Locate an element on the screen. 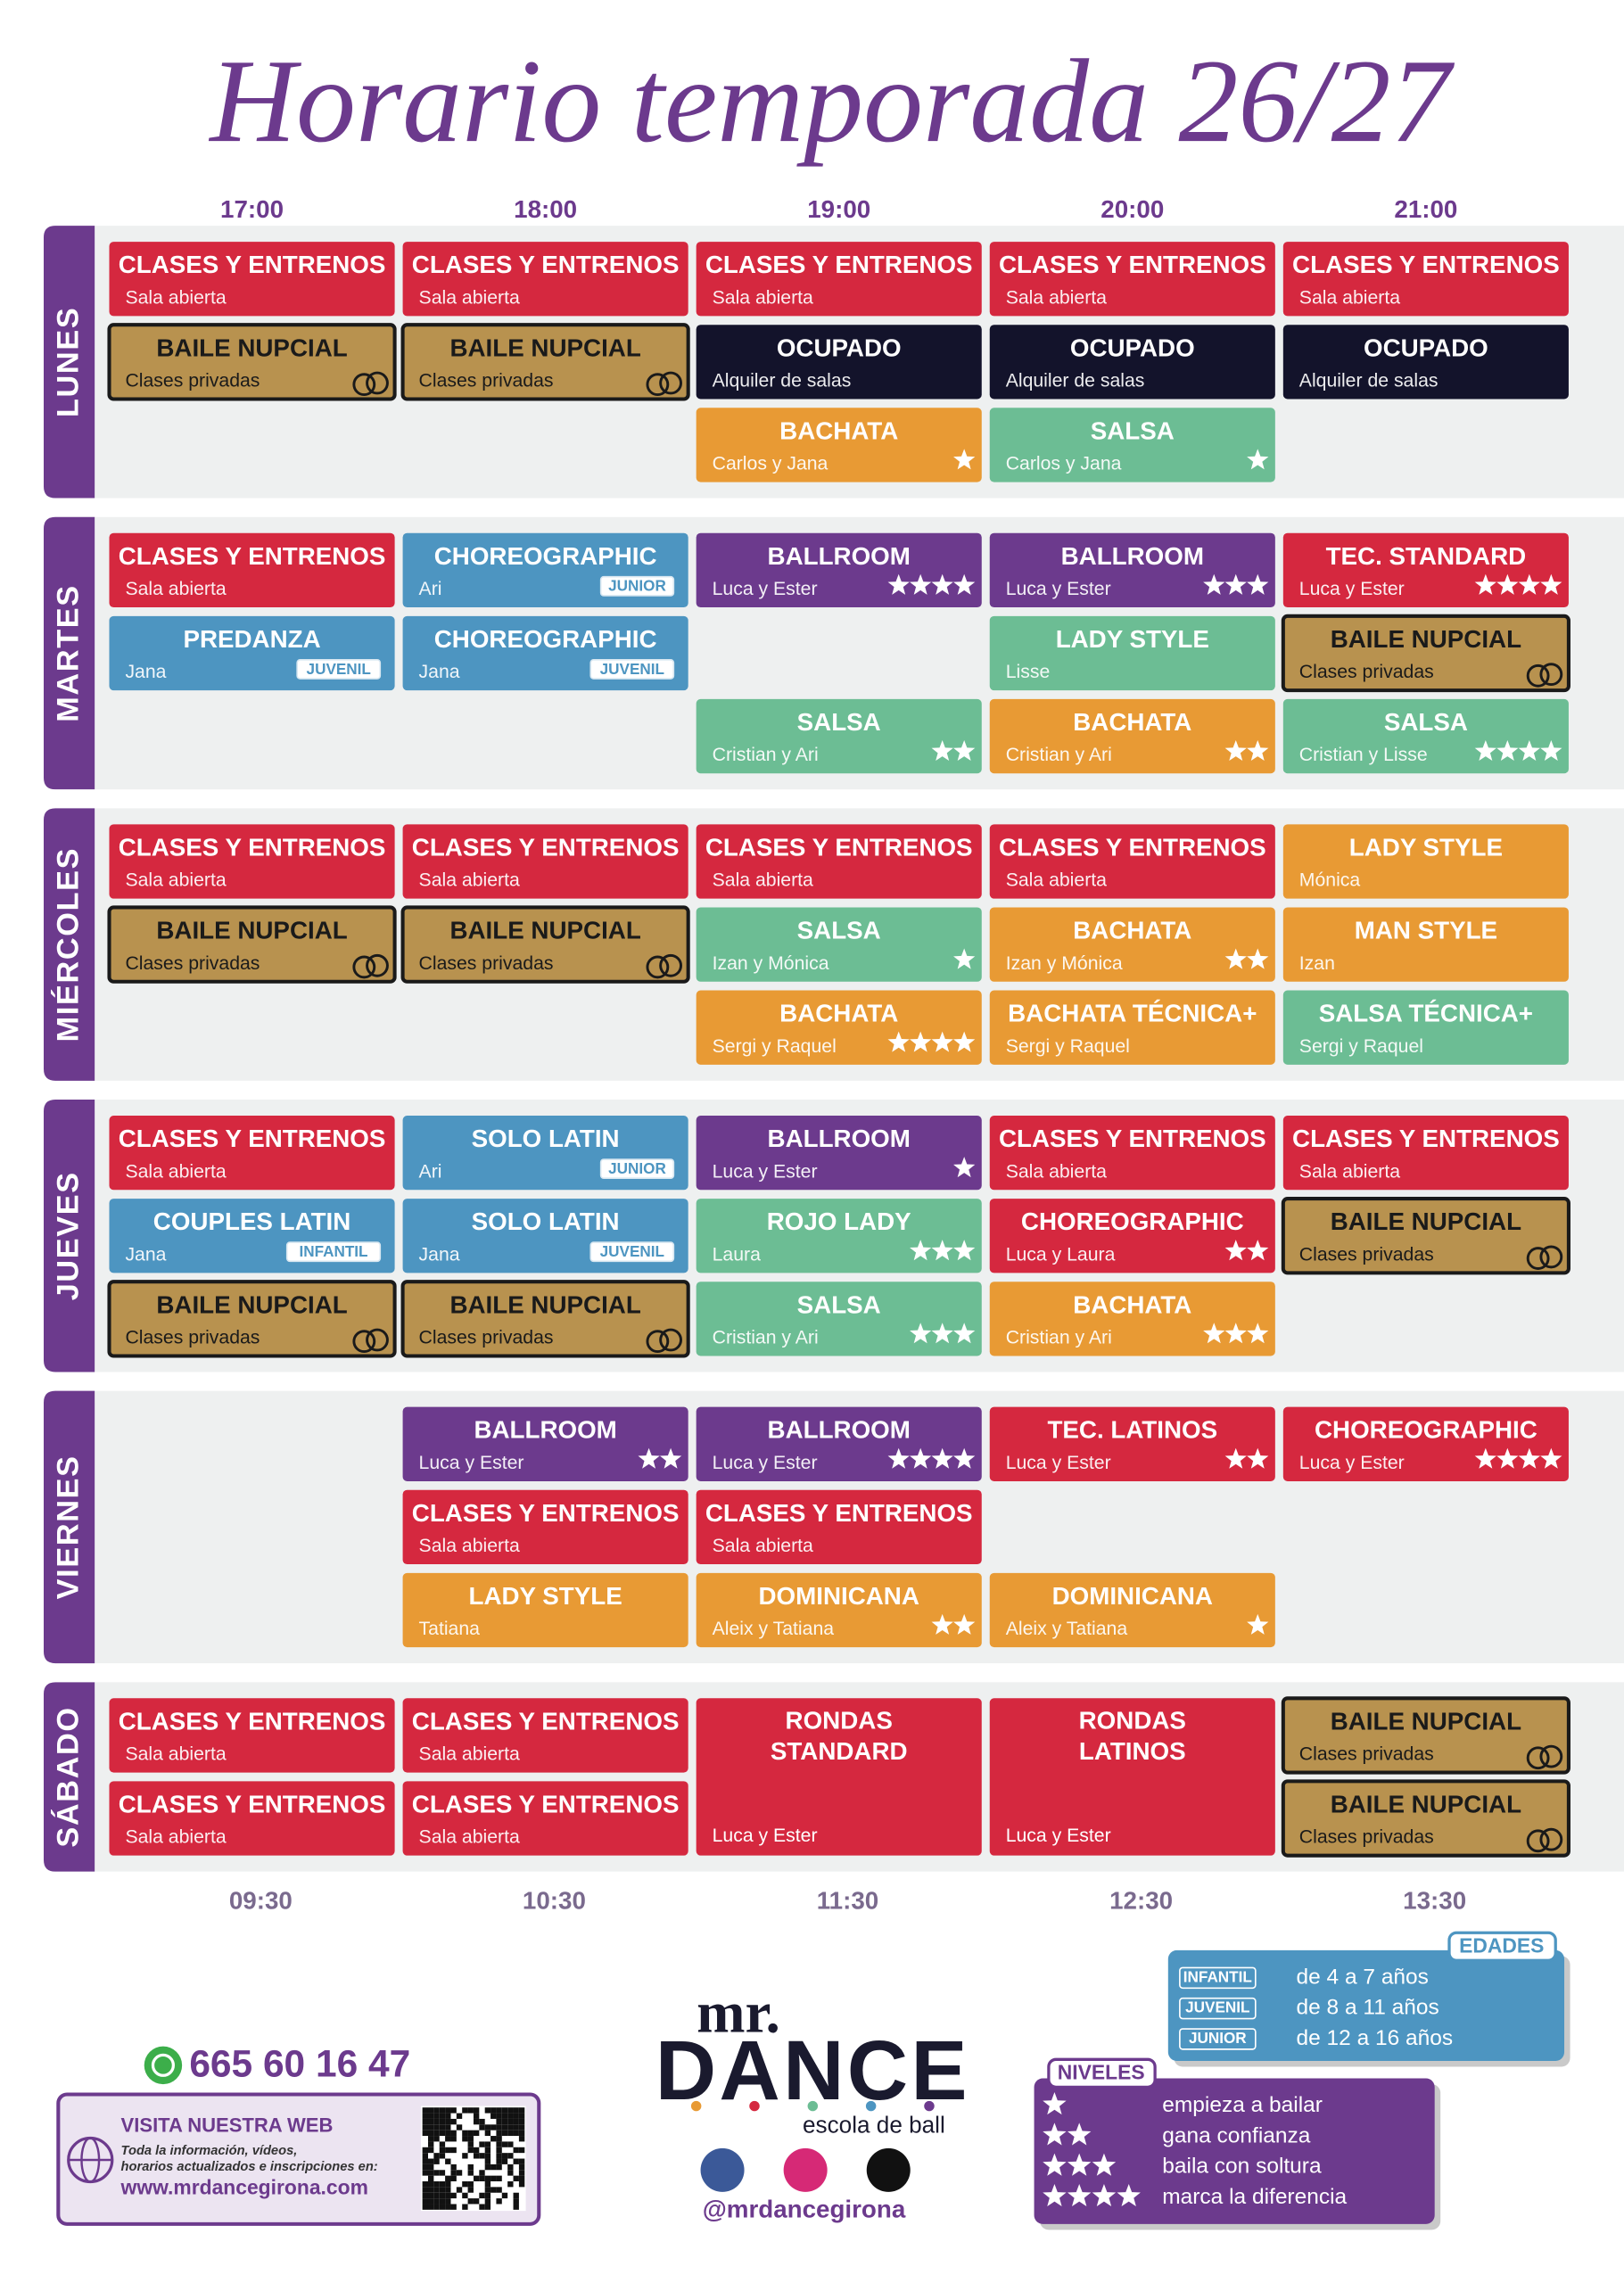 Image resolution: width=1624 pixels, height=2283 pixels. class-cell: LADY STYLE Mónica is located at coordinates (1425, 861).